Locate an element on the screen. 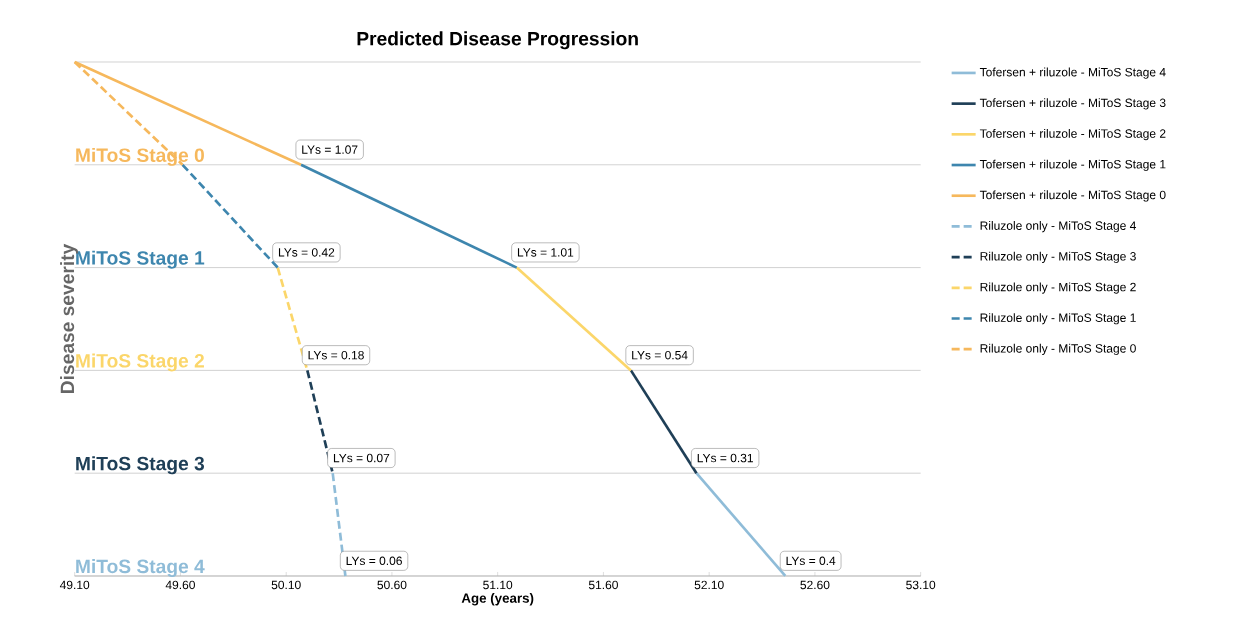 The height and width of the screenshot is (627, 1250). annotation: LYs = 0.18 is located at coordinates (336, 355).